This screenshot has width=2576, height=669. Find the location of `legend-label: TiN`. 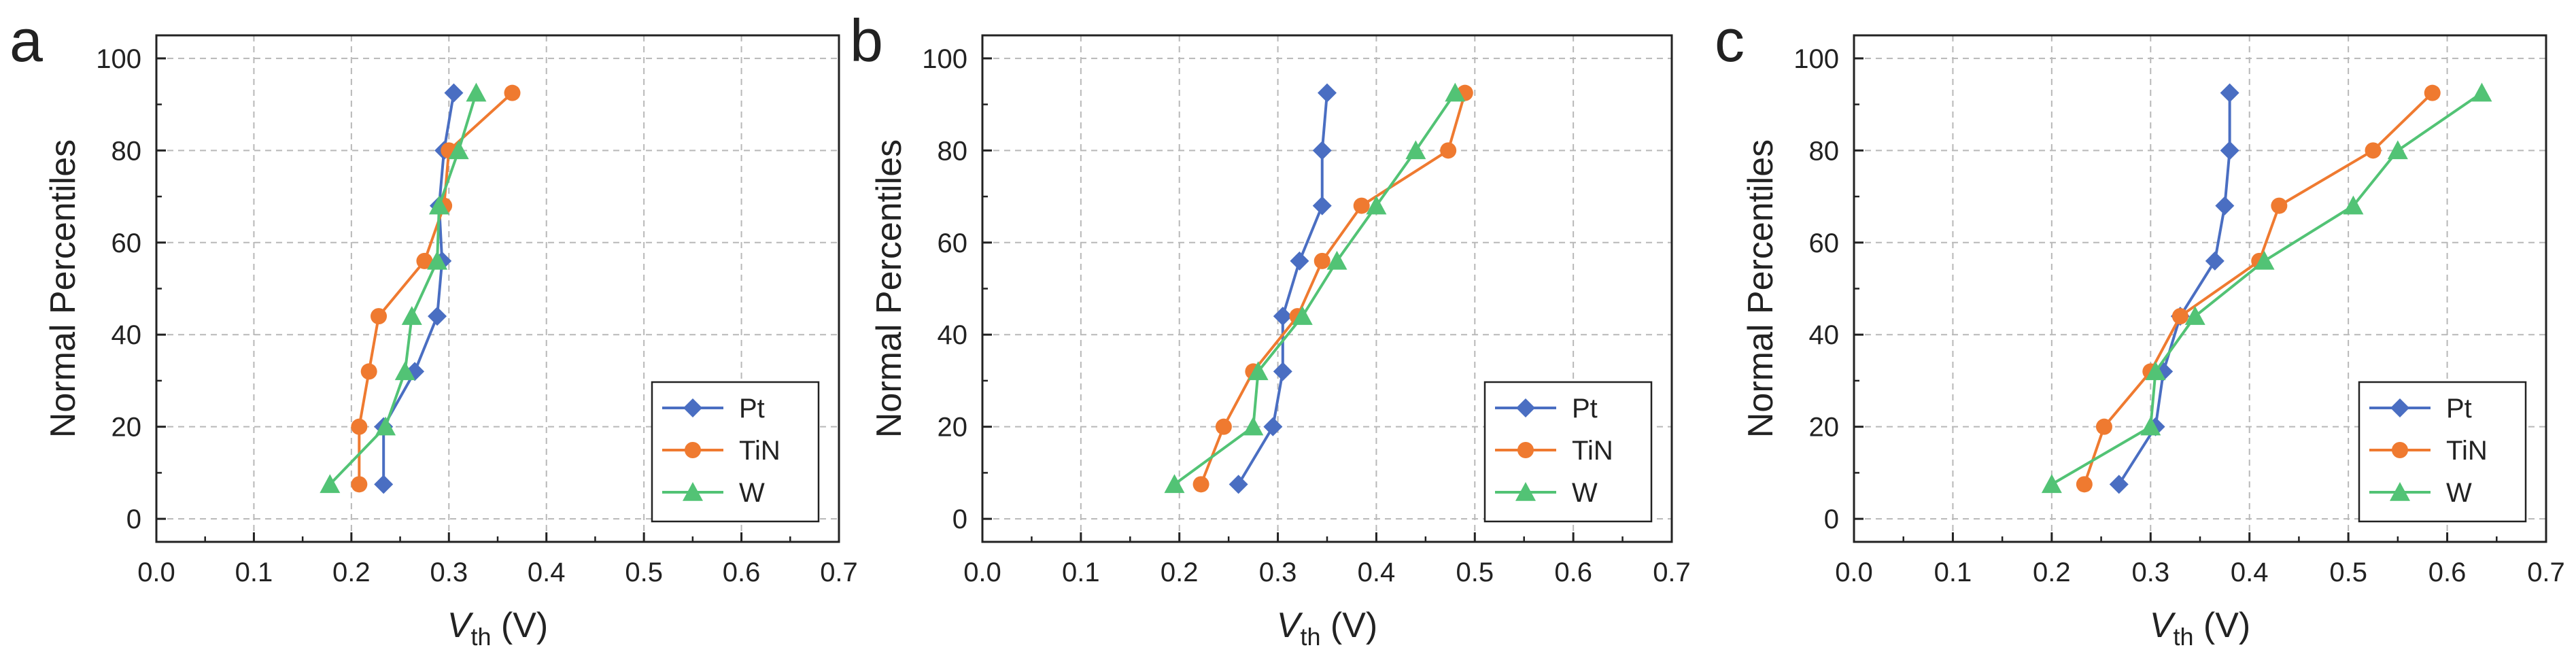

legend-label: TiN is located at coordinates (759, 451).